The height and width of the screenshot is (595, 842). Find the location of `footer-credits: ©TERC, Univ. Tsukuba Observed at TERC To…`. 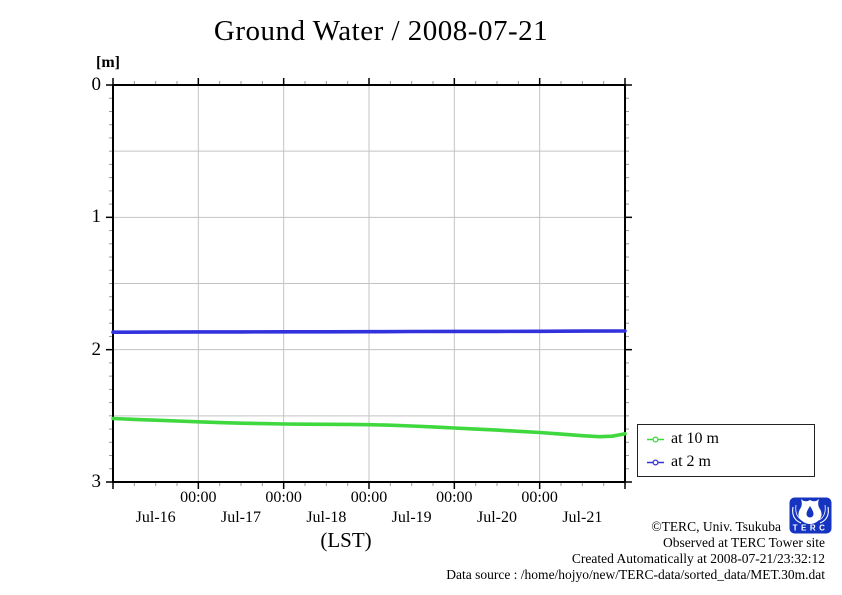

footer-credits: ©TERC, Univ. Tsukuba Observed at TERC To… is located at coordinates (635, 551).